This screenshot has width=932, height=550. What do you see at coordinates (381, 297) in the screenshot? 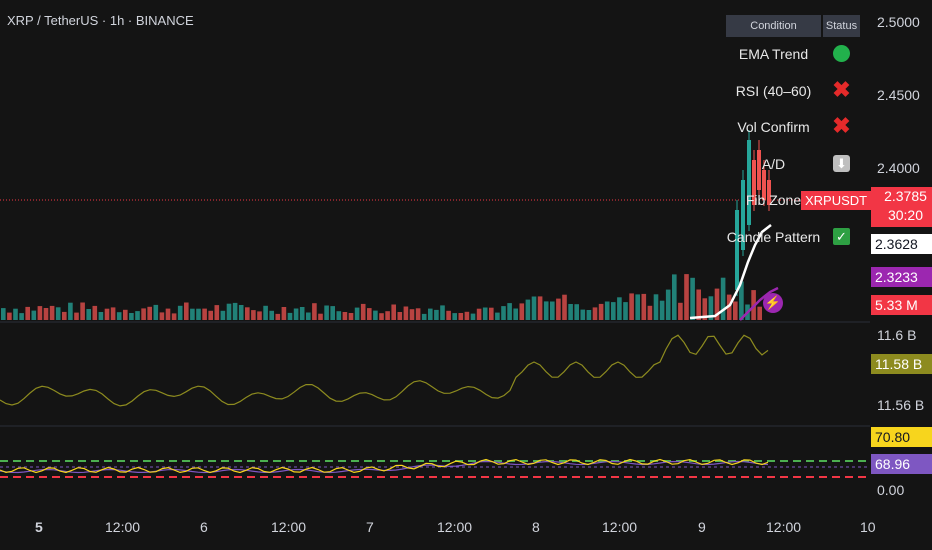
I see `volume-bars` at bounding box center [381, 297].